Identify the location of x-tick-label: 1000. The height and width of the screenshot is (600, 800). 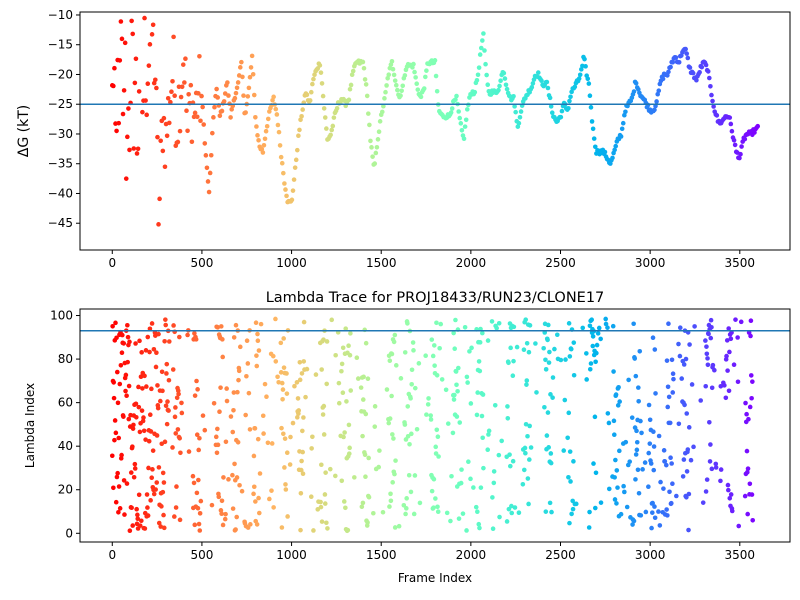
(291, 555).